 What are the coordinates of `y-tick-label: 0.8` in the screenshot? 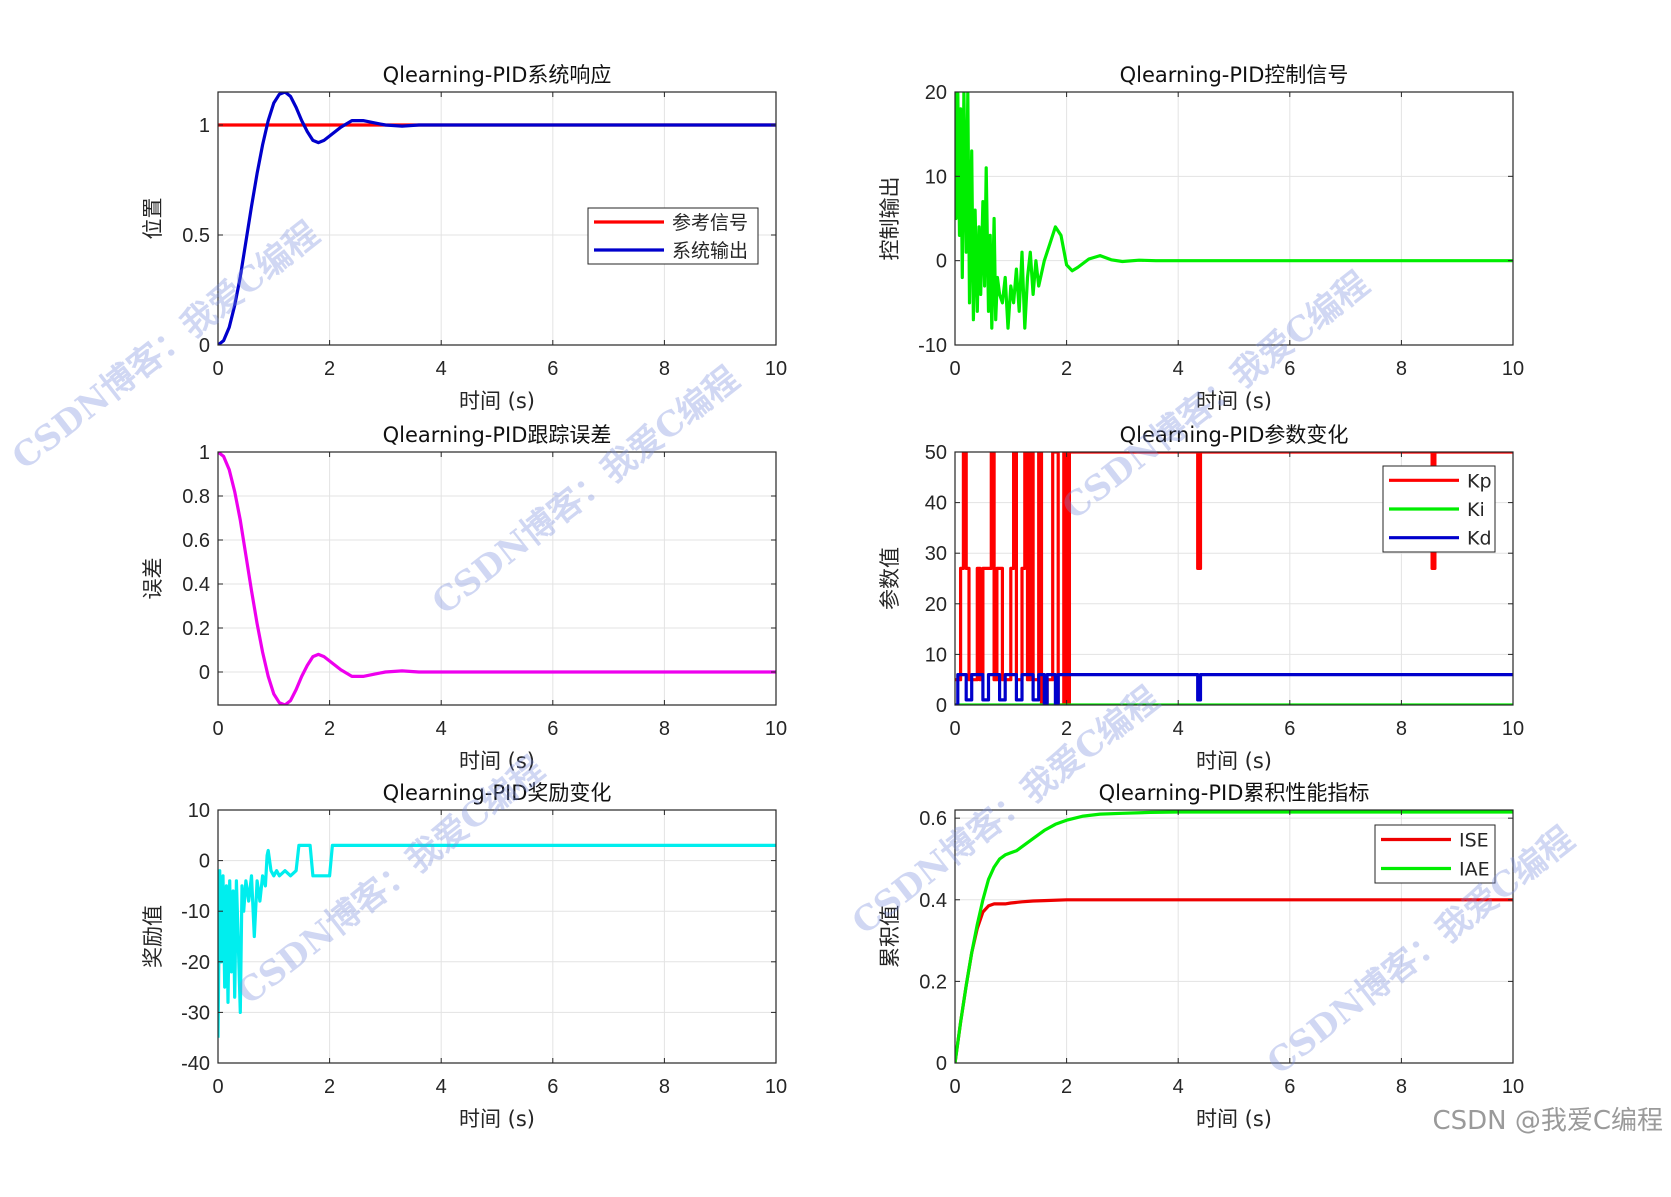 It's located at (196, 497).